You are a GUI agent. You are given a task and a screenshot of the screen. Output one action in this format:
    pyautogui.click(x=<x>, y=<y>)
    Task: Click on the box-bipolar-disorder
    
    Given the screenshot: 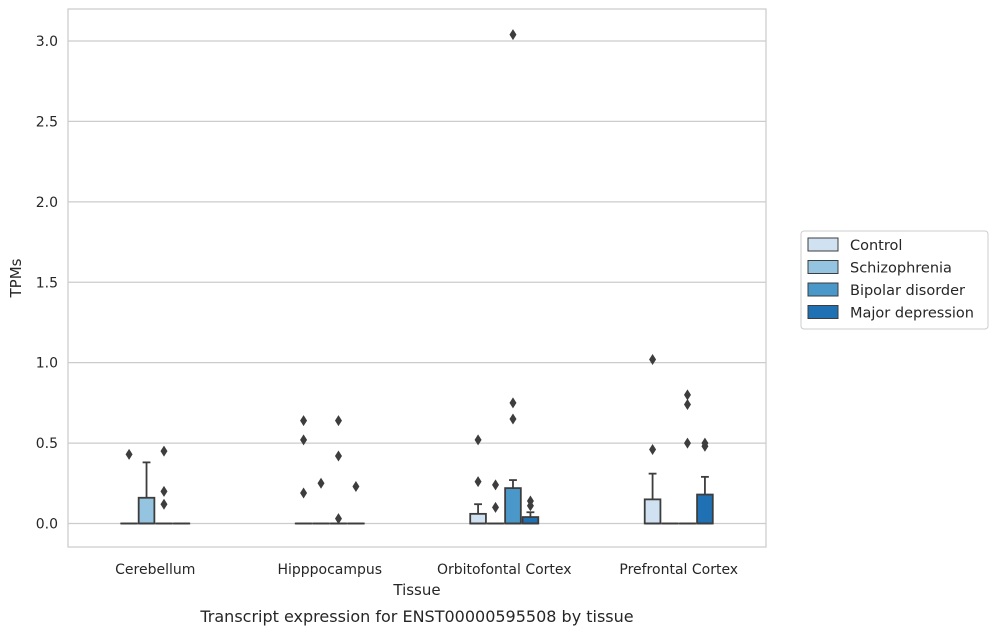 What is the action you would take?
    pyautogui.click(x=513, y=502)
    